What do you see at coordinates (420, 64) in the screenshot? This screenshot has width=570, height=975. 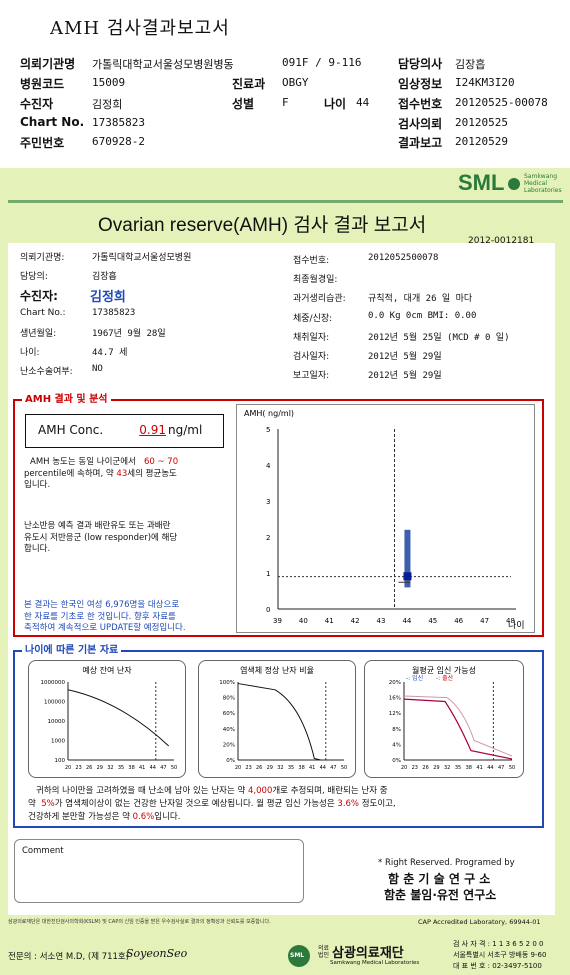 I see `label-doctor: 담당의사` at bounding box center [420, 64].